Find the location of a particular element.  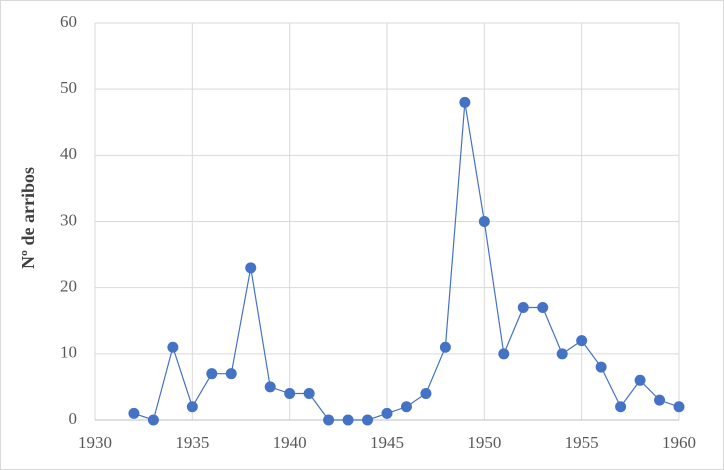

y-tick-label: 50 is located at coordinates (68, 87).